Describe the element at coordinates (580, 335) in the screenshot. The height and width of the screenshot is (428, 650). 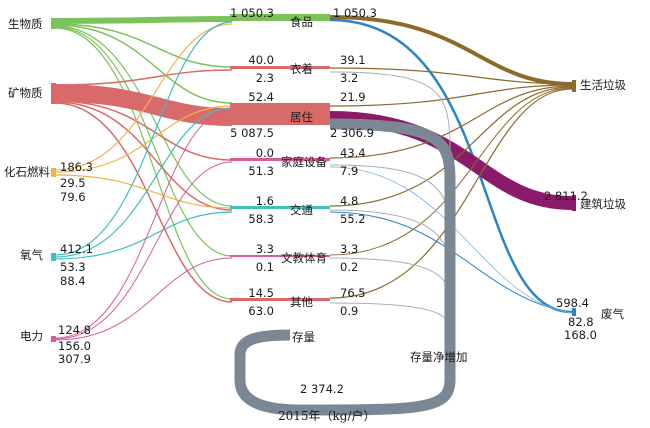
I see `output-value: 168.0` at that location.